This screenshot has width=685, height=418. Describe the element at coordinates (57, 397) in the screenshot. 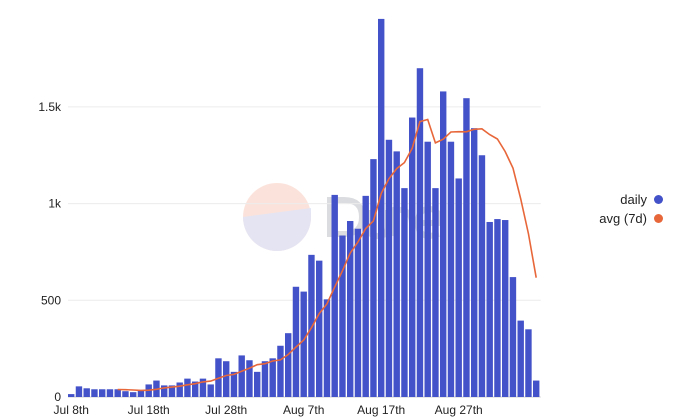

I see `y-tick-label: 0` at that location.